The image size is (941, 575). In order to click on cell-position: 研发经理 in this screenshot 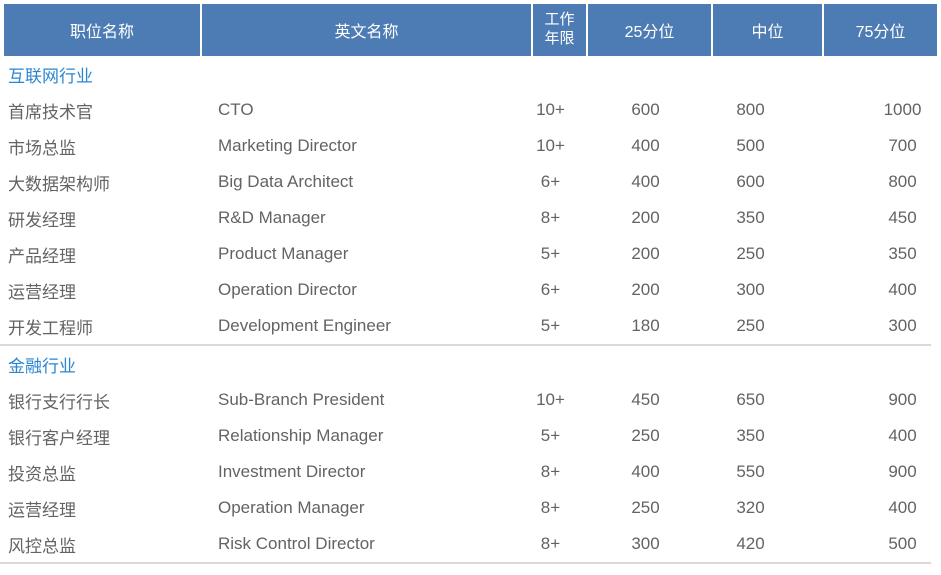, I will do `click(42, 220)`.